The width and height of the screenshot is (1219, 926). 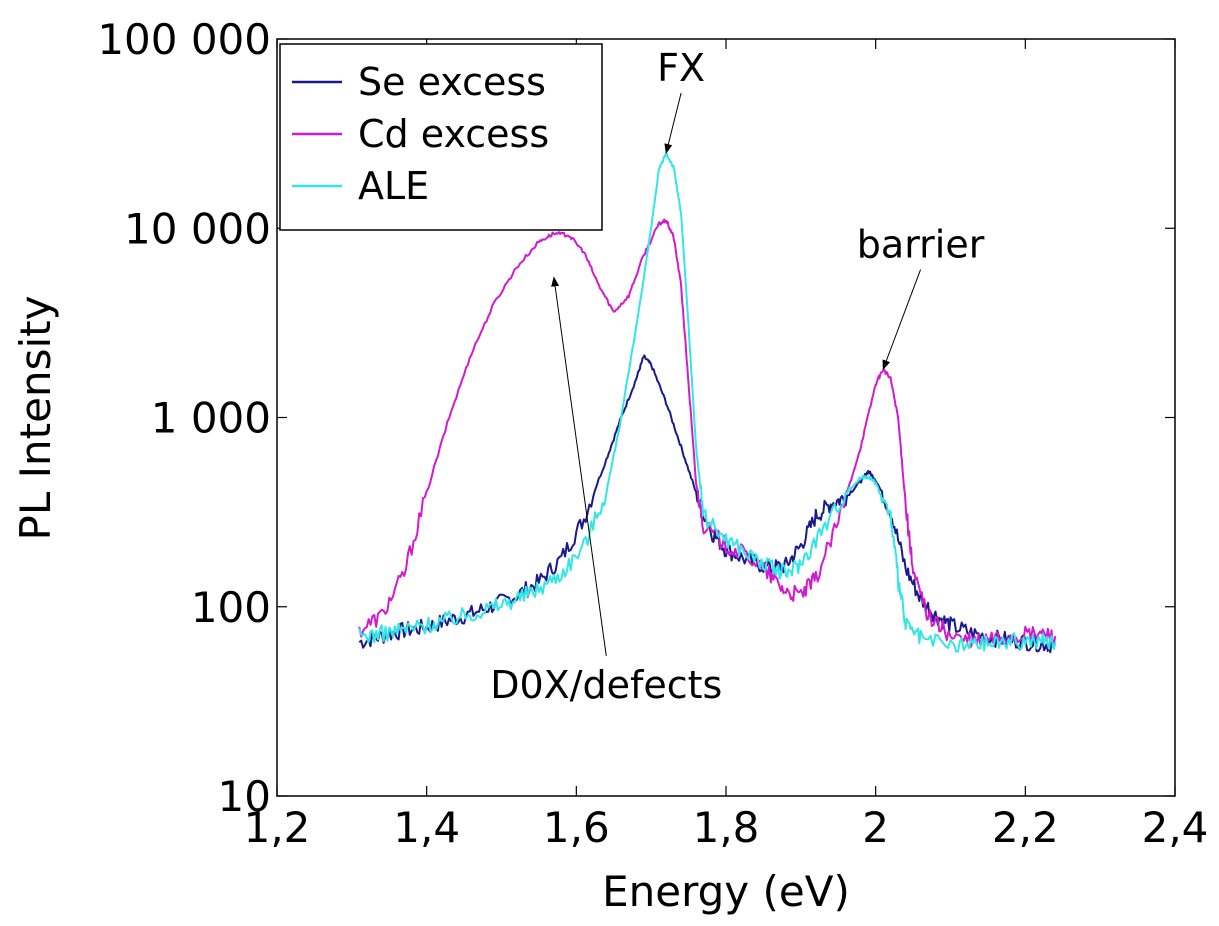 I want to click on x-tick-label: 2,4, so click(x=1175, y=827).